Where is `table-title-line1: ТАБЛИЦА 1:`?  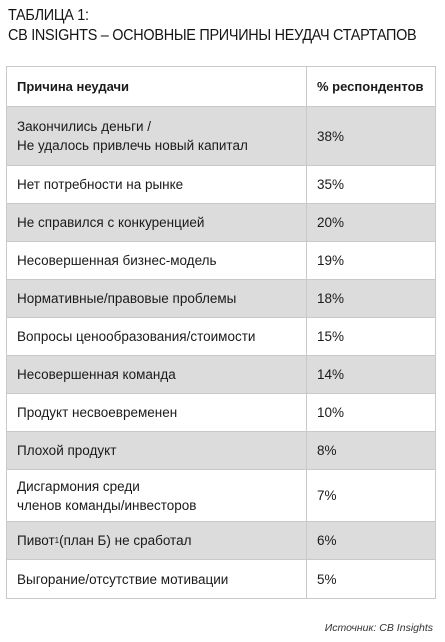 table-title-line1: ТАБЛИЦА 1: is located at coordinates (48, 15).